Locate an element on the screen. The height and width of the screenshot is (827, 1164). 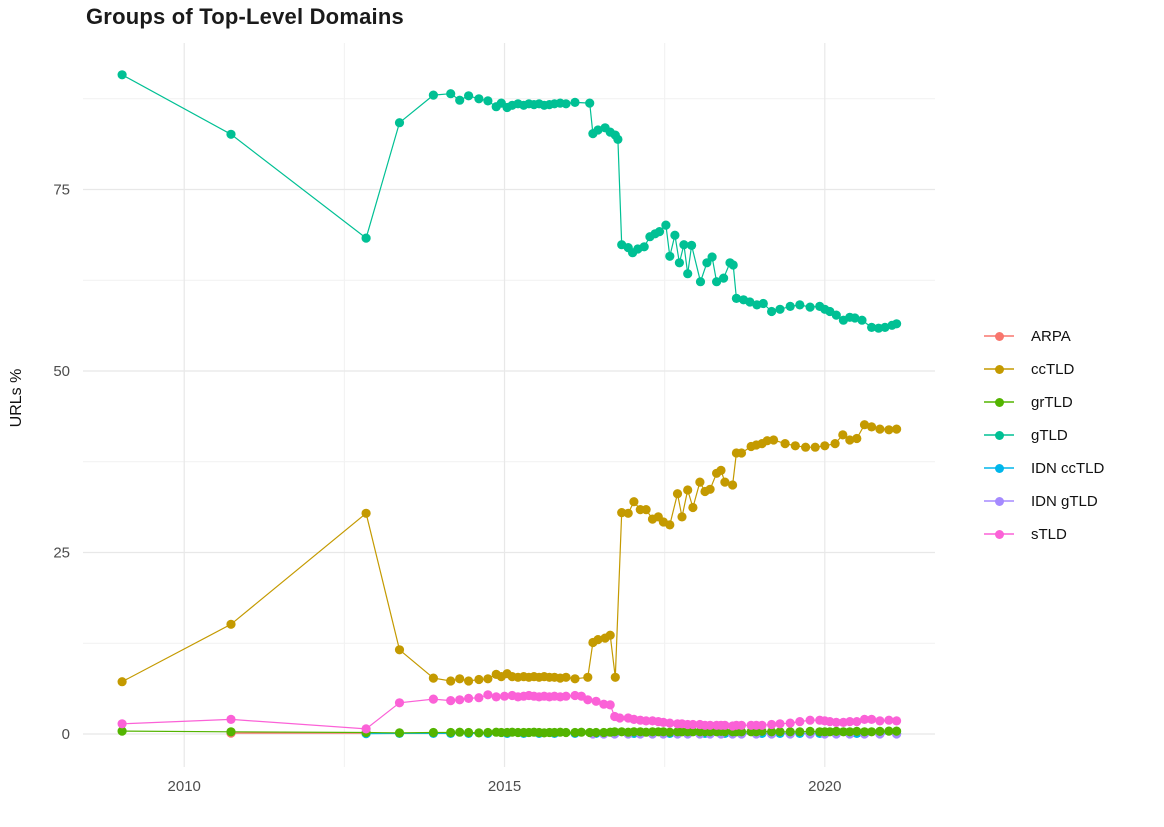
x-tick-label: 2015 is located at coordinates (504, 786).